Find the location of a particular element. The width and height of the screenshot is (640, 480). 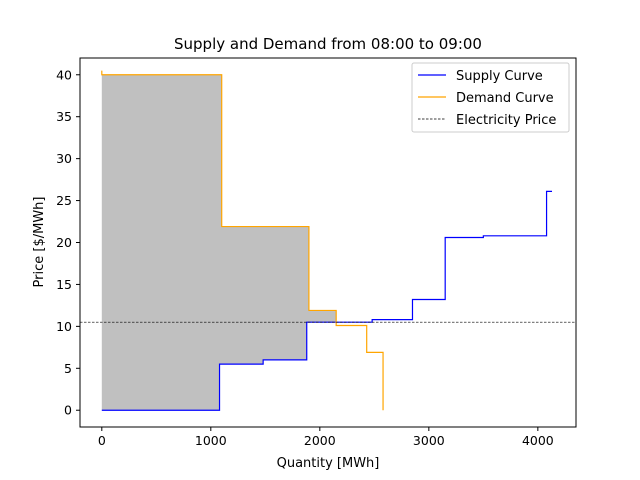

x-tick-label: 3000 is located at coordinates (429, 440).